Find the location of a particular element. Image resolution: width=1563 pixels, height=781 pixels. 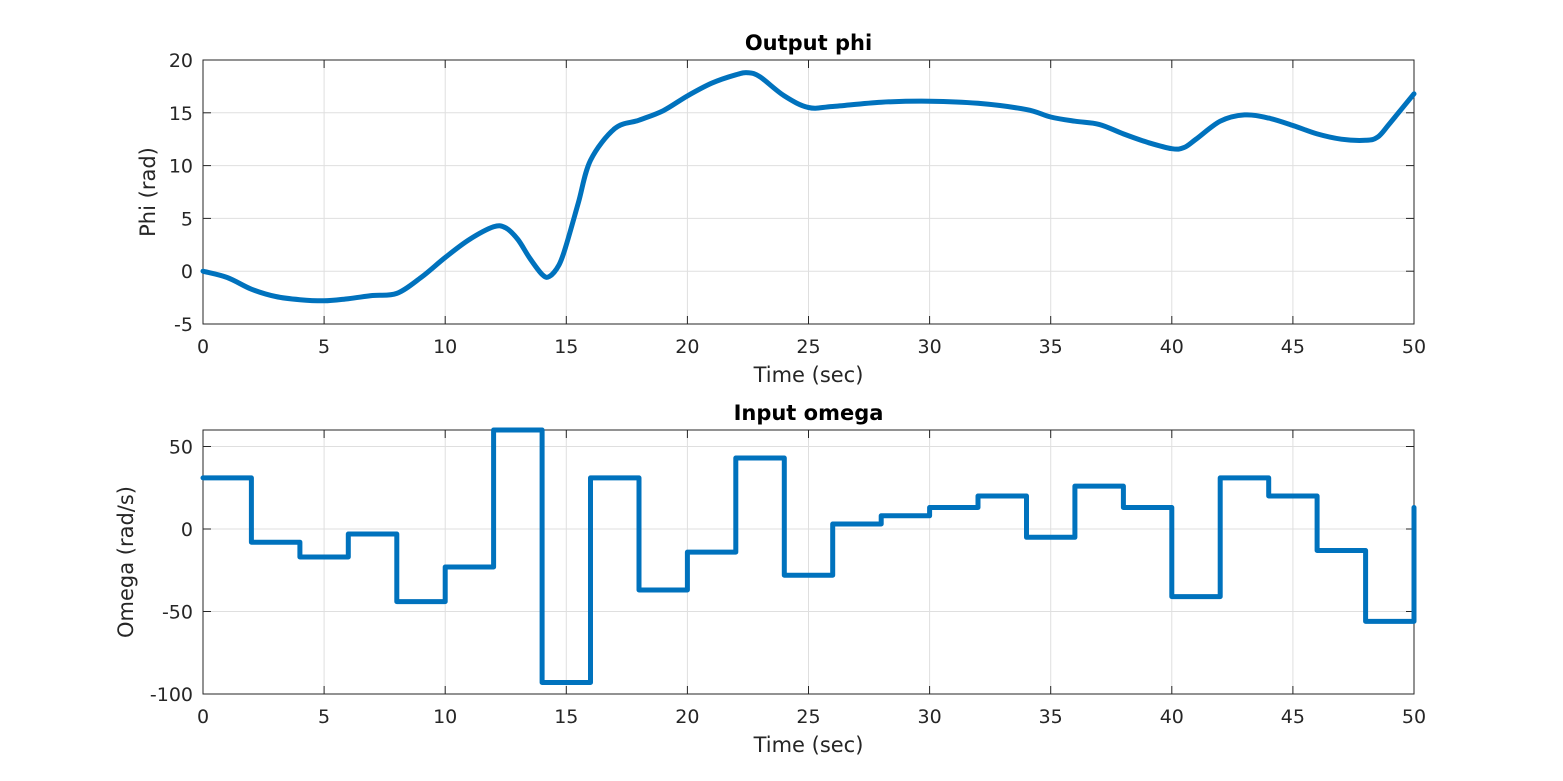

y-tick-label: -50 is located at coordinates (177, 613).